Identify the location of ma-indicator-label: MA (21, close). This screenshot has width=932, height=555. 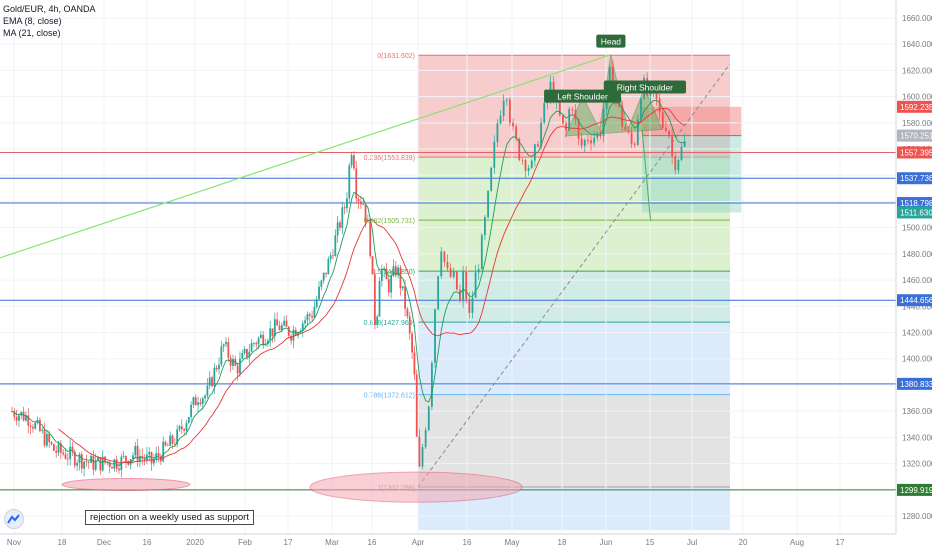
(32, 33).